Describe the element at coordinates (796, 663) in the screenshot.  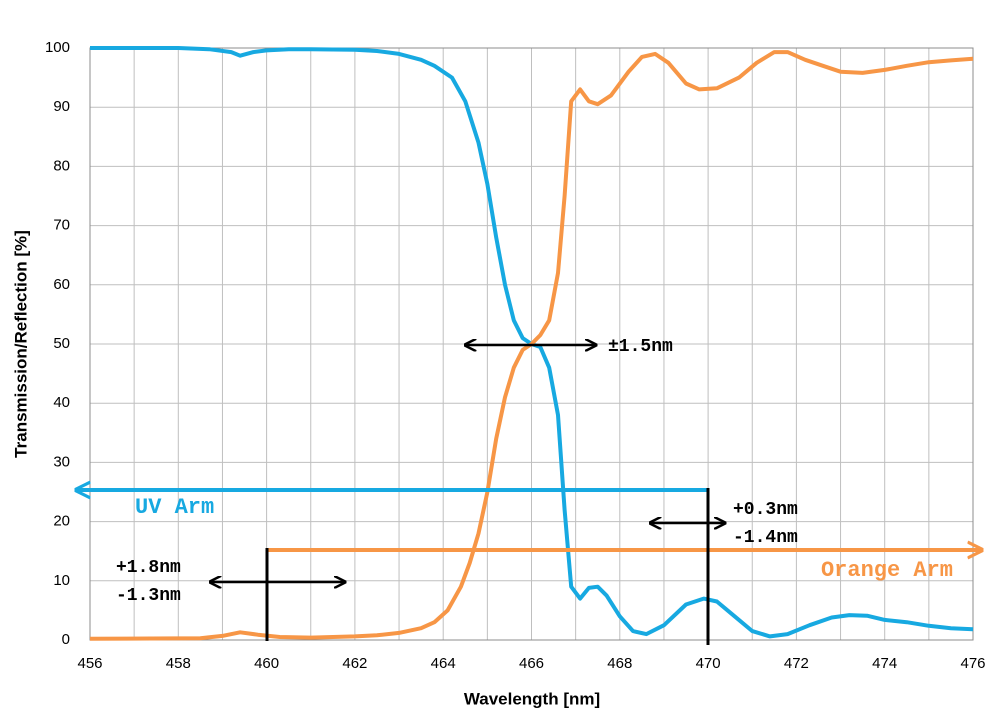
I see `x-tick-label: 472` at that location.